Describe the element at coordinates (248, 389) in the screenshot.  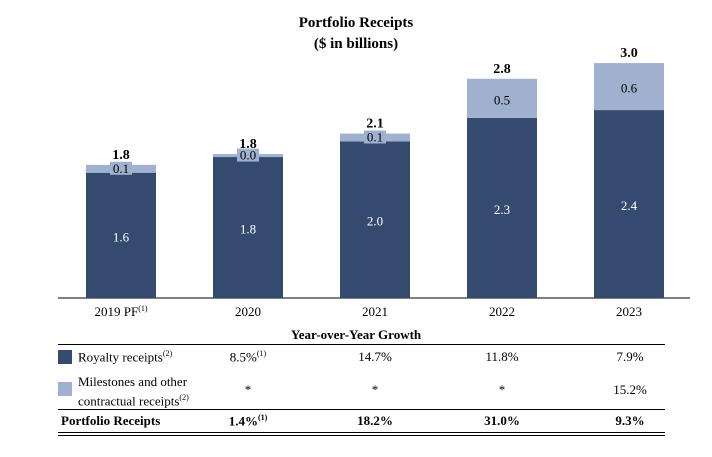
I see `milestones-growth-2020: *` at that location.